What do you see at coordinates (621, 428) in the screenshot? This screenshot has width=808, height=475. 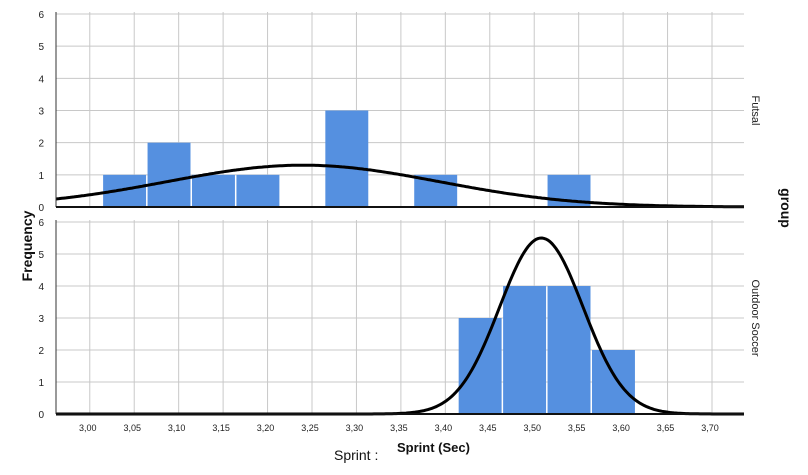 I see `x-tick-label: 3,60` at bounding box center [621, 428].